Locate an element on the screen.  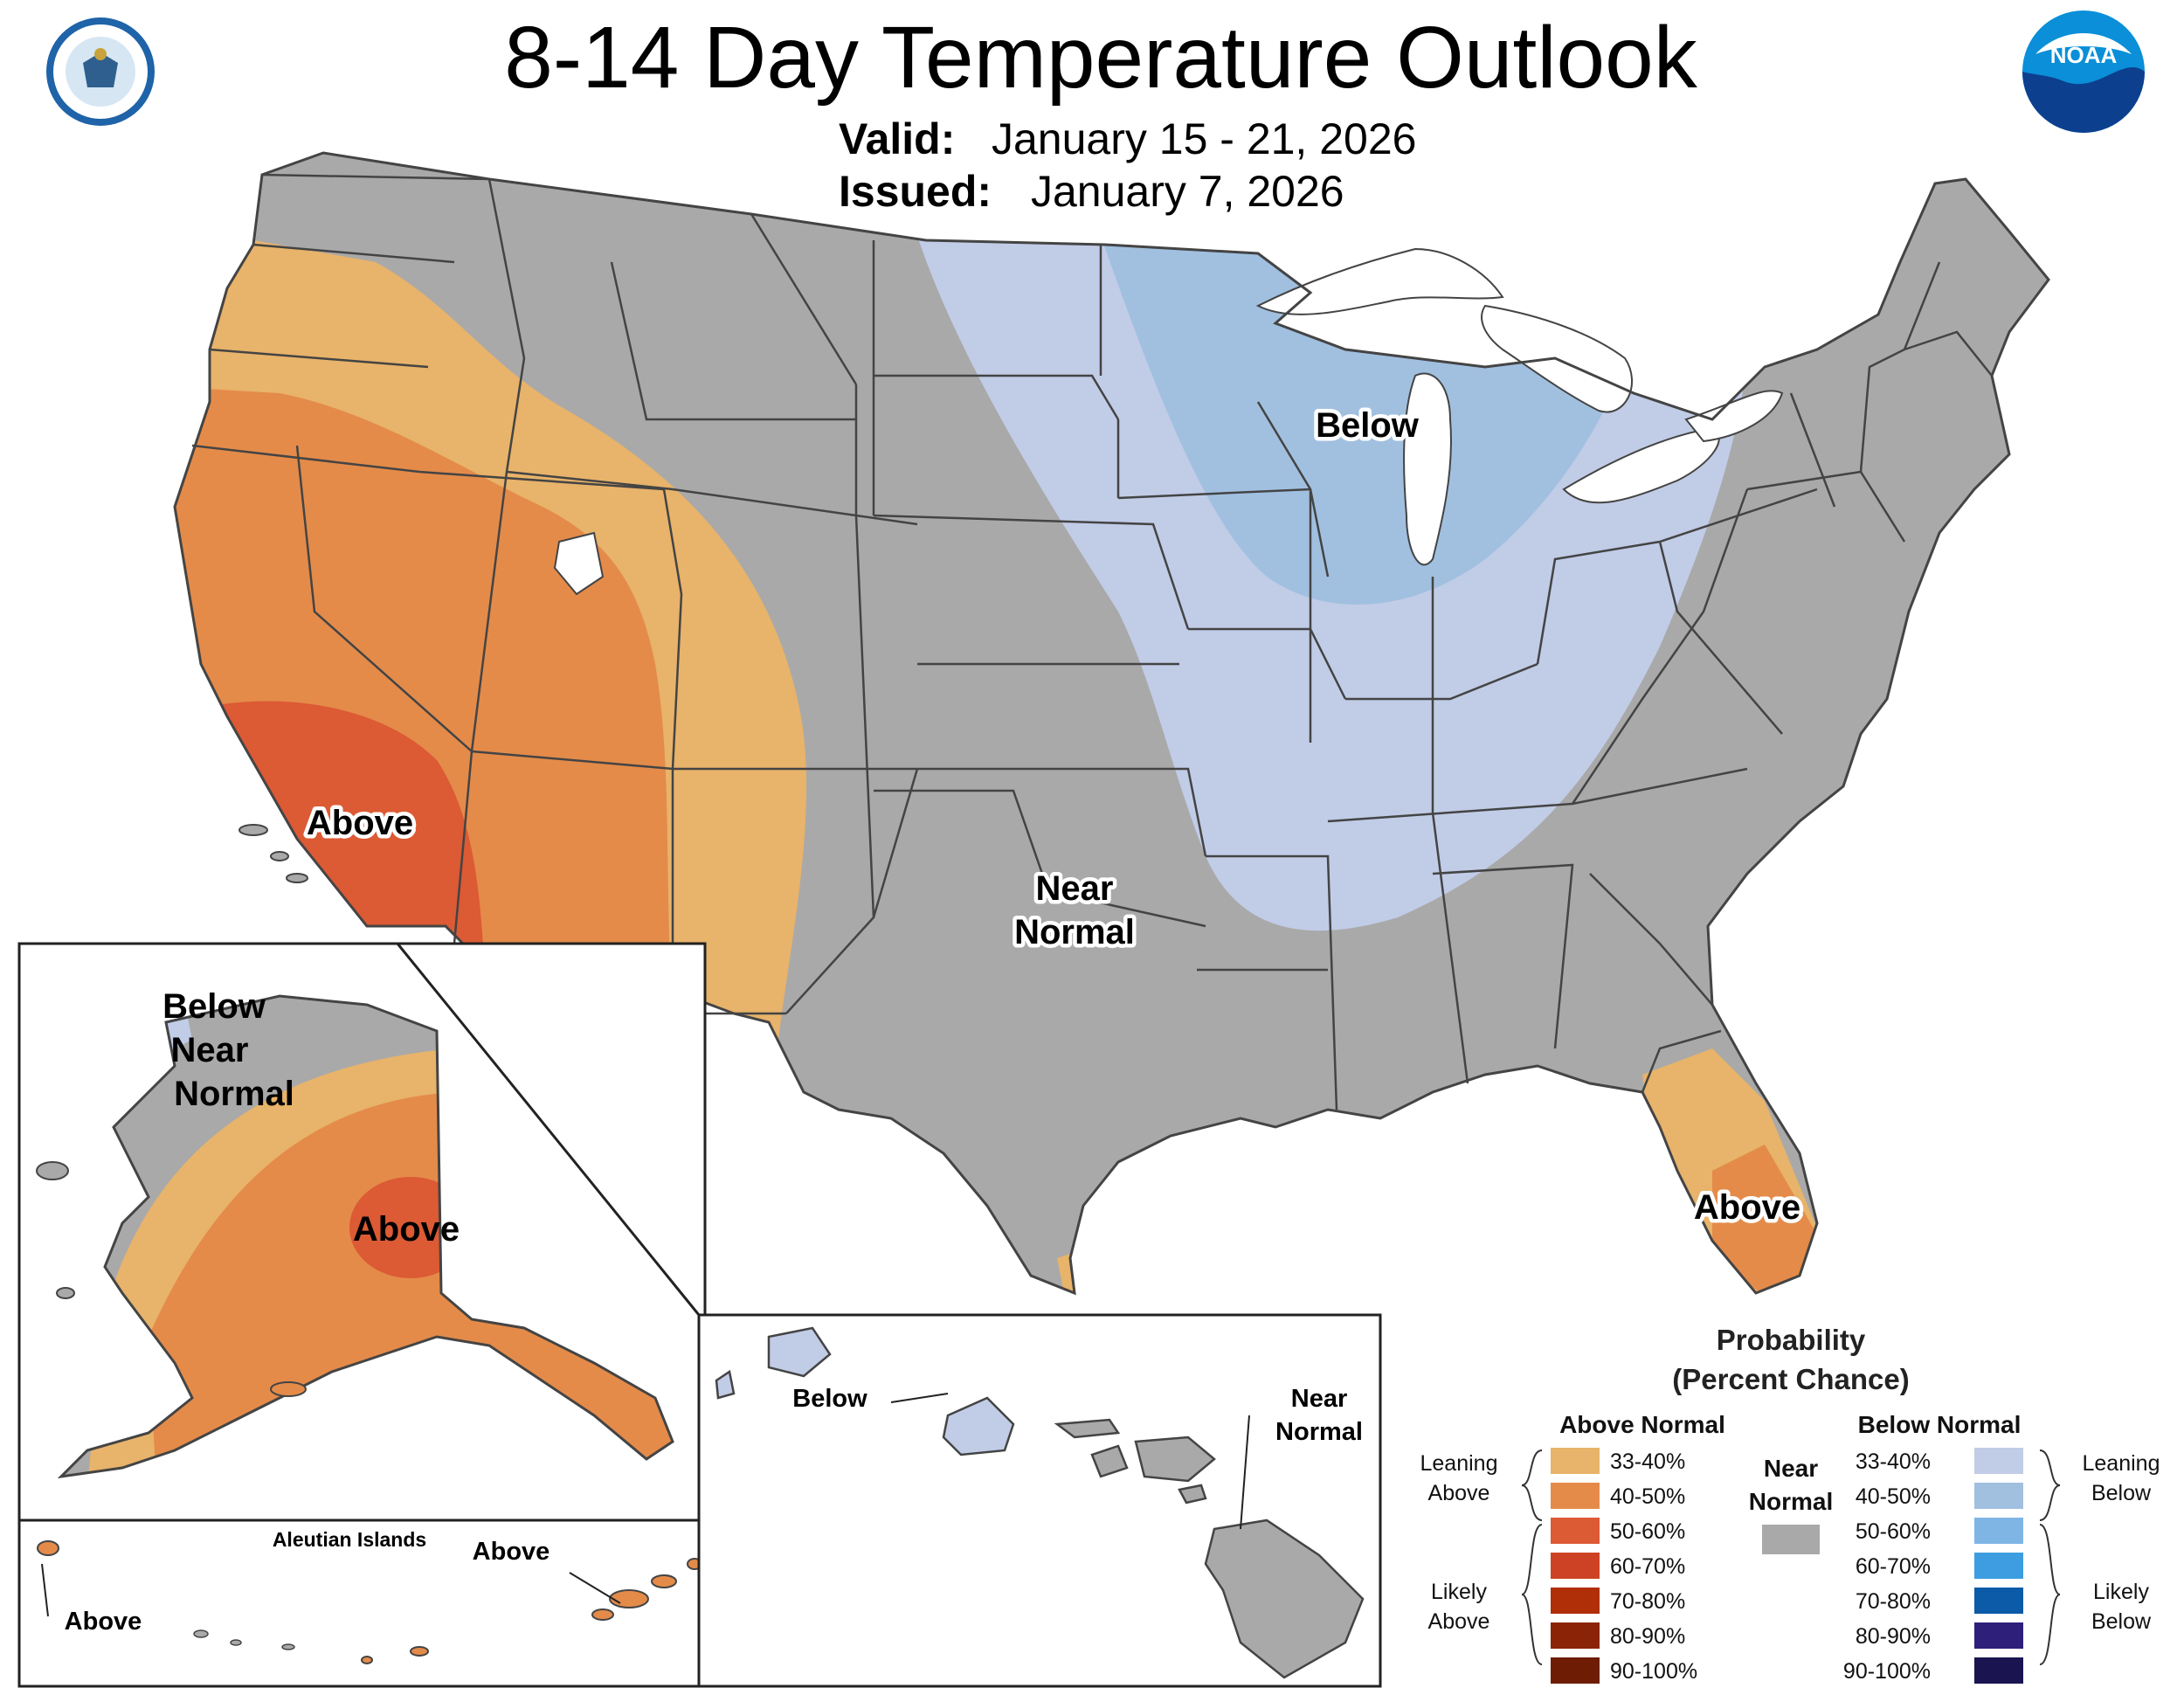
issued-label: Issued: is located at coordinates (915, 191).